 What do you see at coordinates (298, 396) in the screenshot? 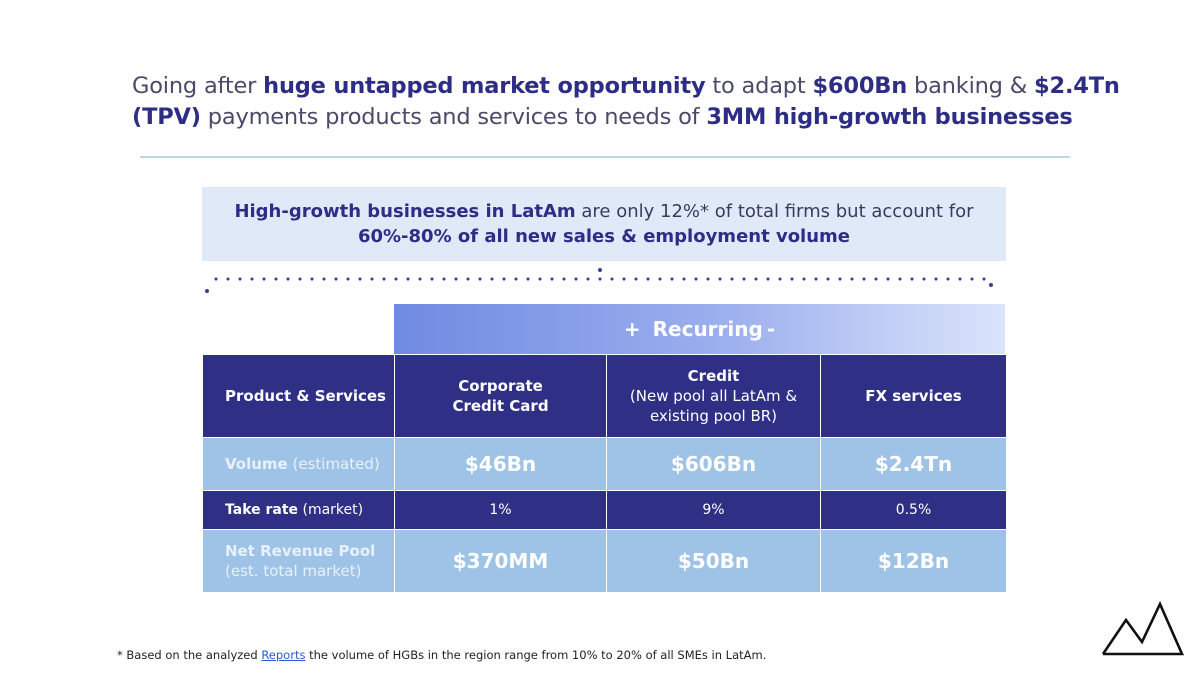
I see `header-product-services: Product & Services` at bounding box center [298, 396].